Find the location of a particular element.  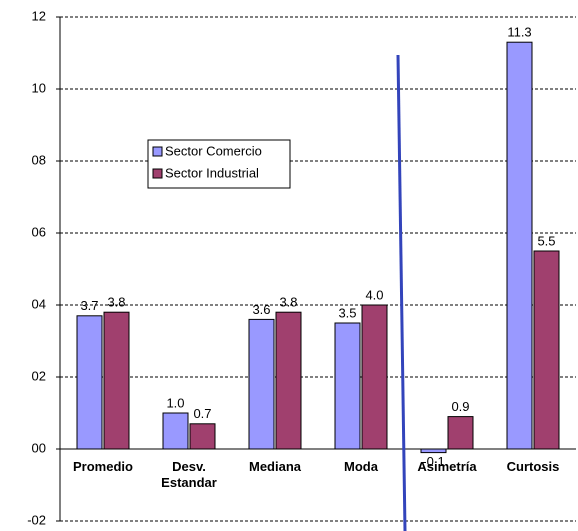

y-tick-label: 04 is located at coordinates (39, 303).